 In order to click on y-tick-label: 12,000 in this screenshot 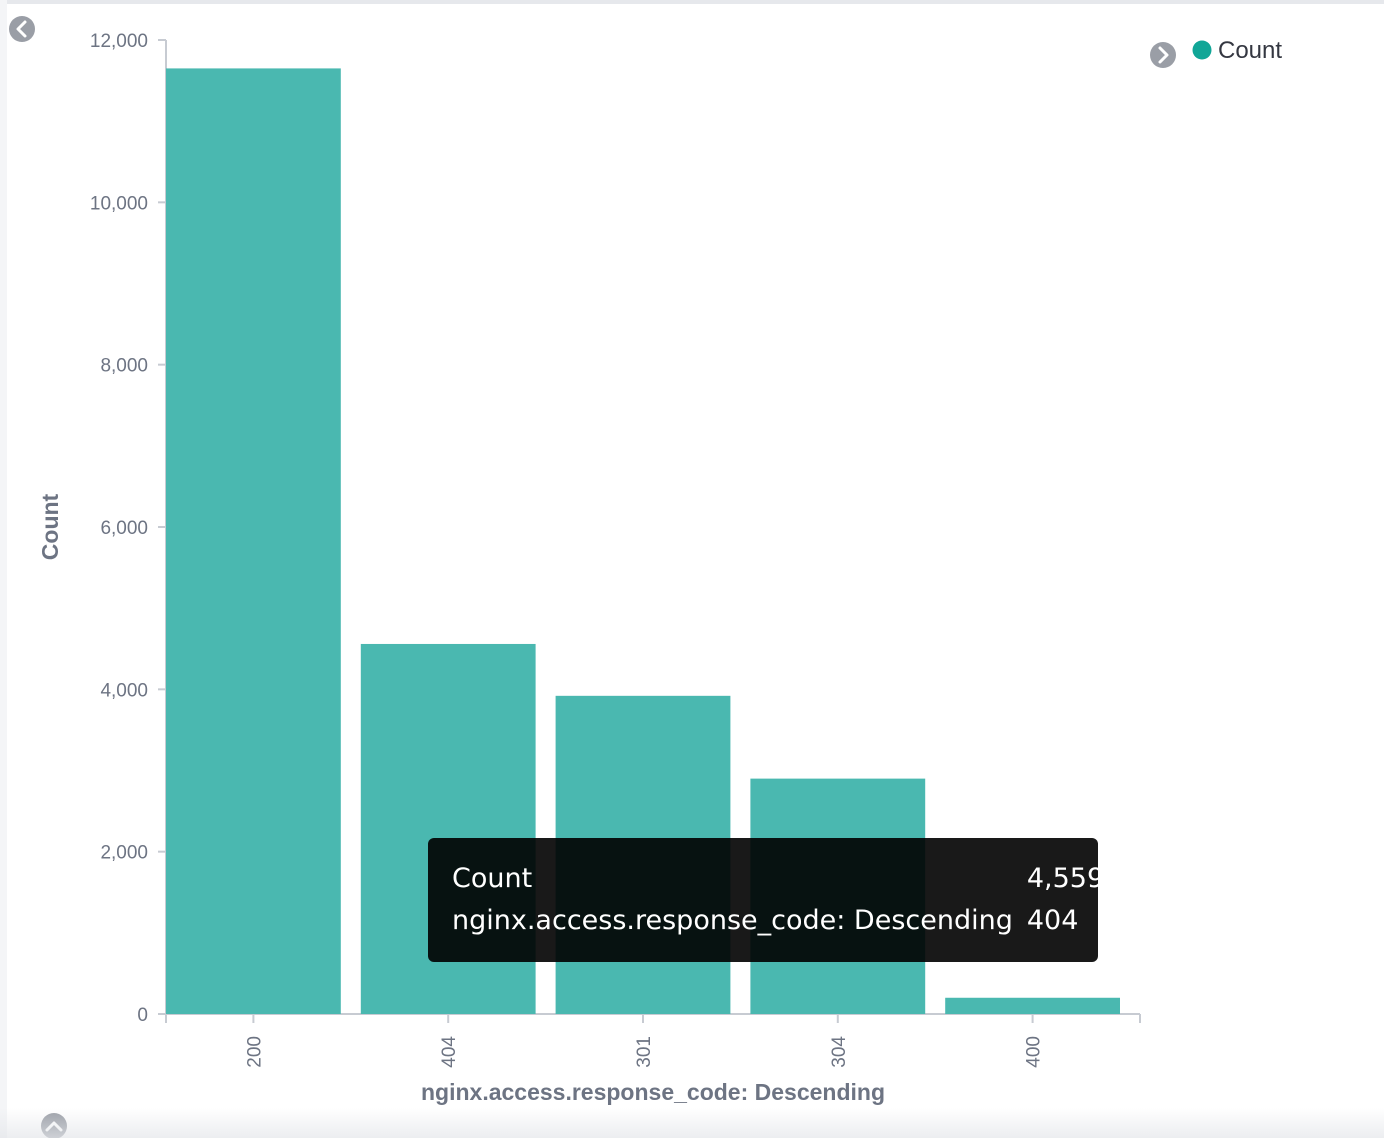, I will do `click(119, 41)`.